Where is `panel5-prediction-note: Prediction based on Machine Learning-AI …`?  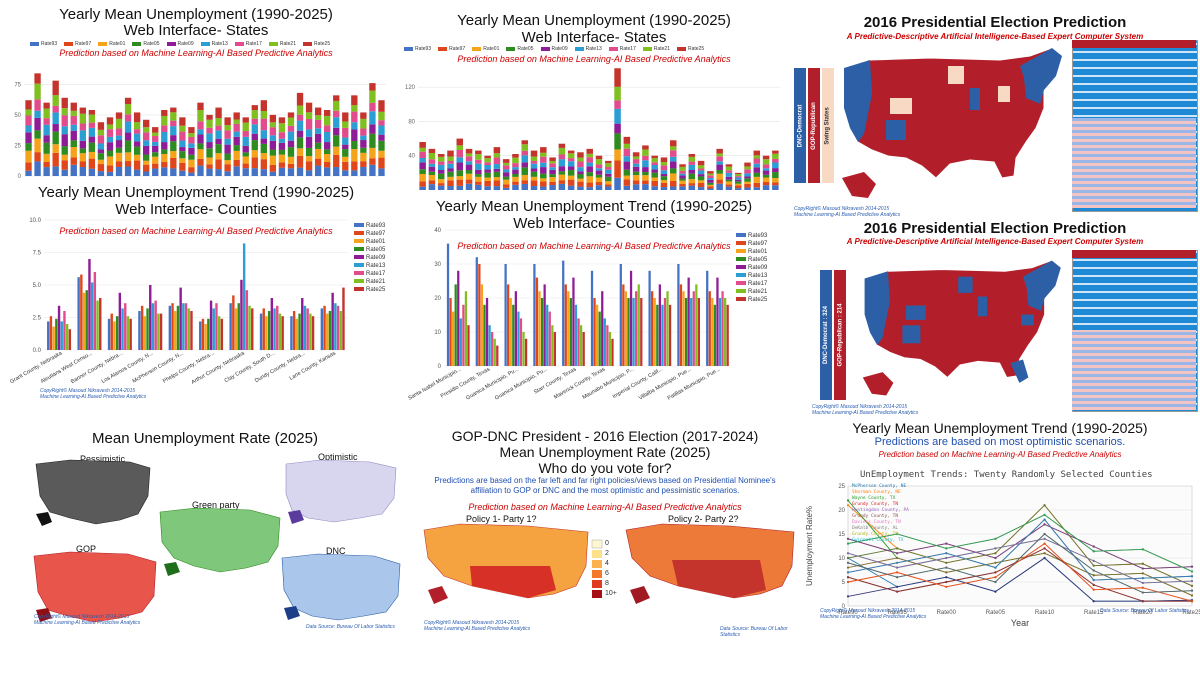
panel5-prediction-note: Prediction based on Machine Learning-AI … is located at coordinates (594, 246).